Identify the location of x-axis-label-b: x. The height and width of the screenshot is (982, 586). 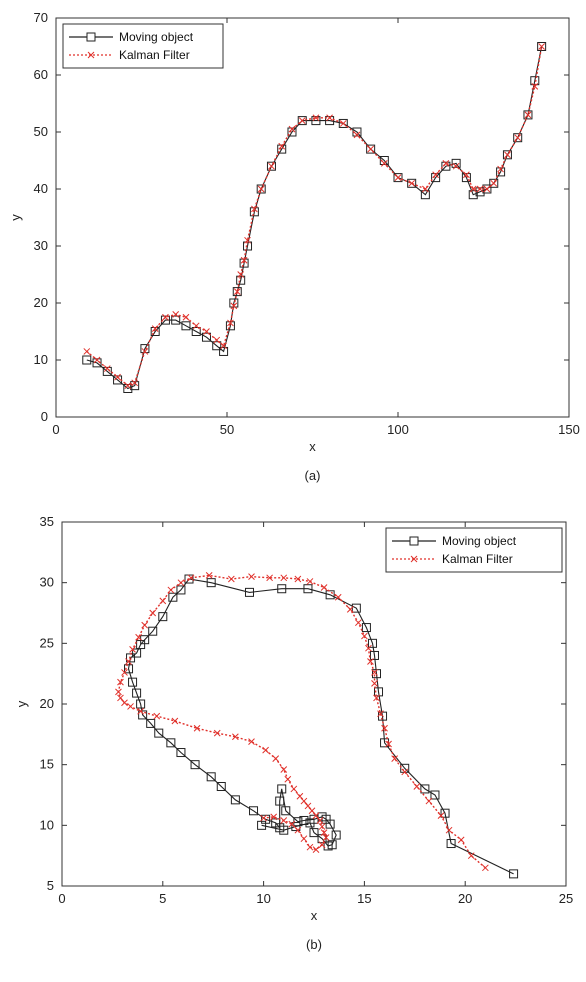
(314, 915).